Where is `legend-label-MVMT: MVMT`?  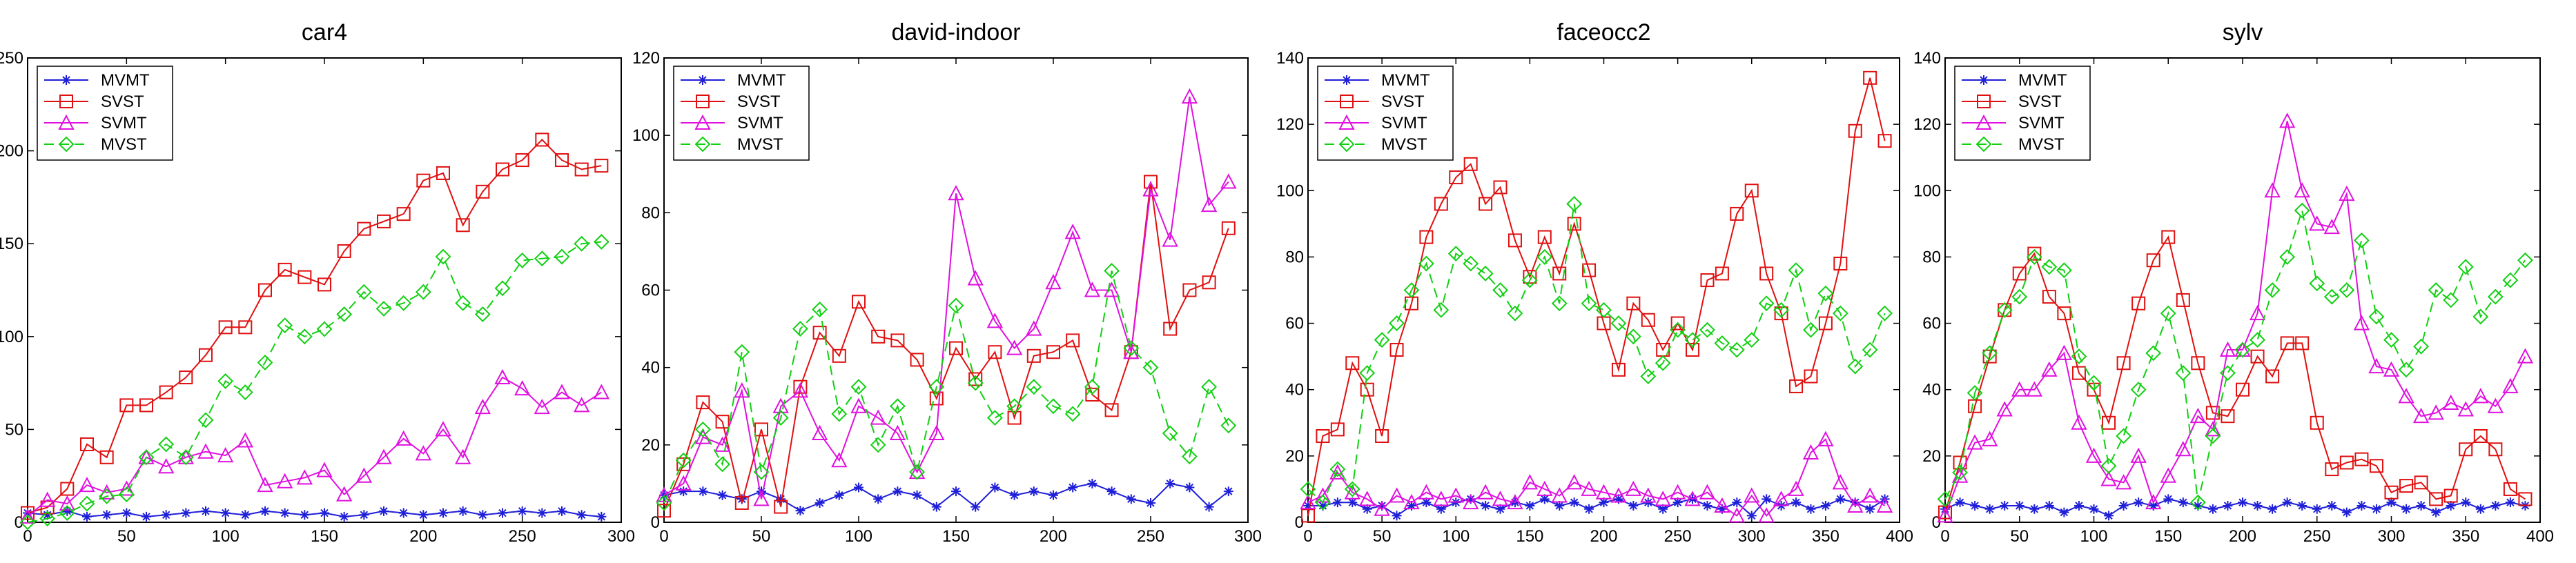
legend-label-MVMT: MVMT is located at coordinates (2042, 80).